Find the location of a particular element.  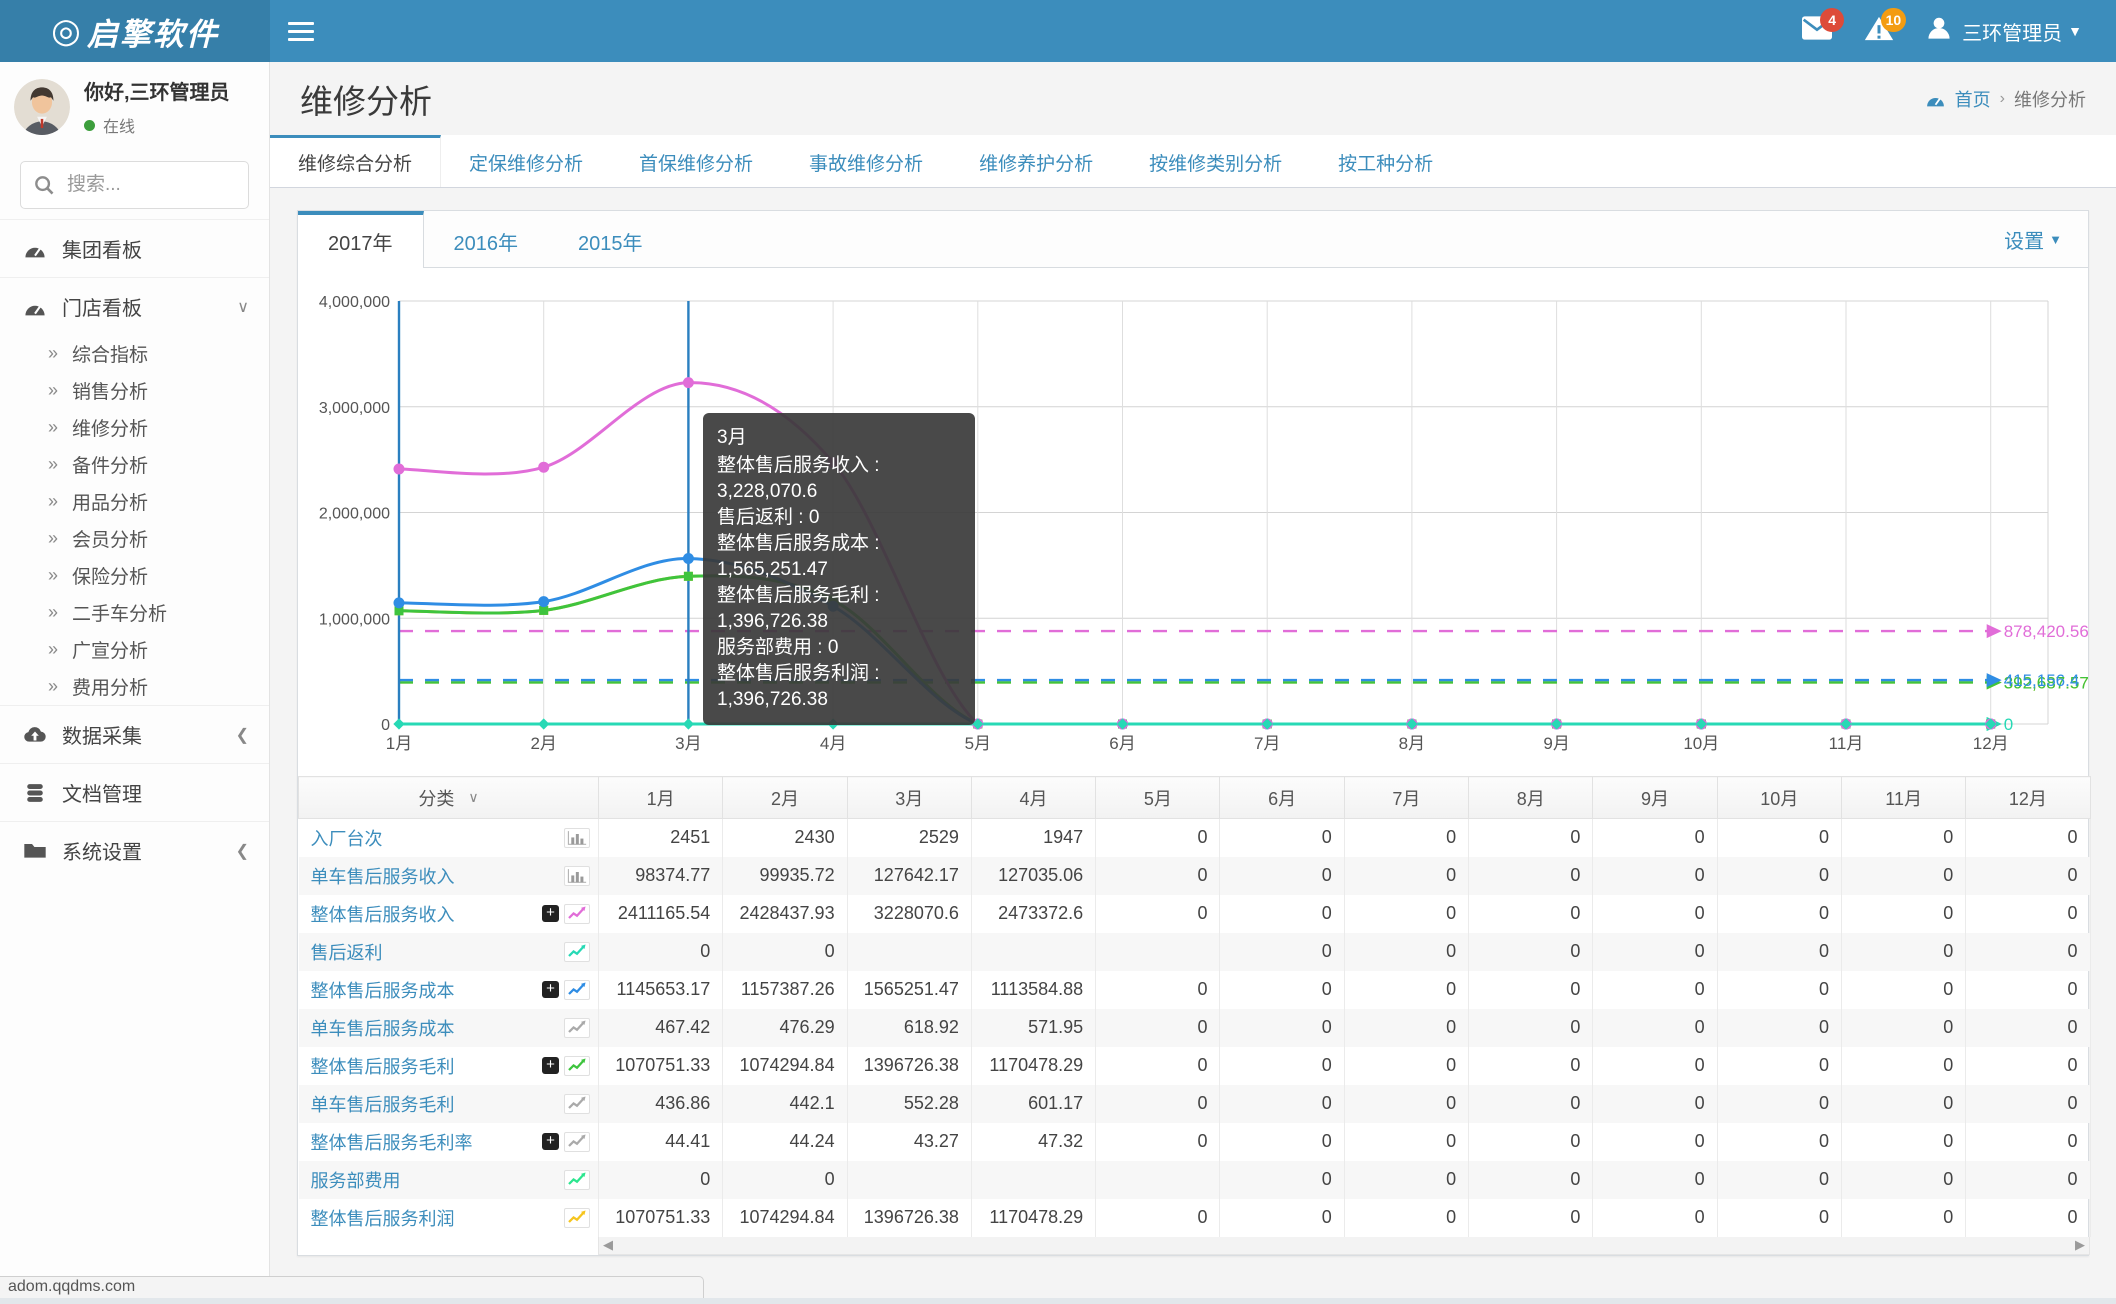

year-tab-2016年: 2016年 is located at coordinates (486, 243).